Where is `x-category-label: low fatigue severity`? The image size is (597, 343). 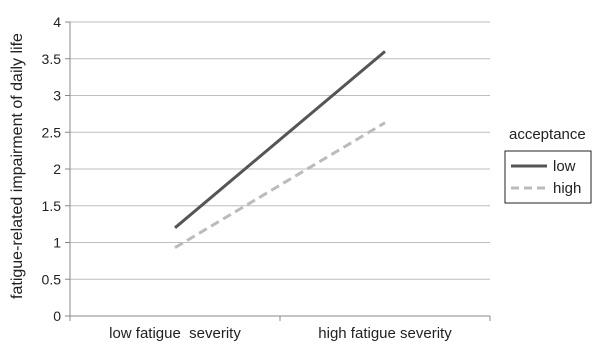
x-category-label: low fatigue severity is located at coordinates (175, 333).